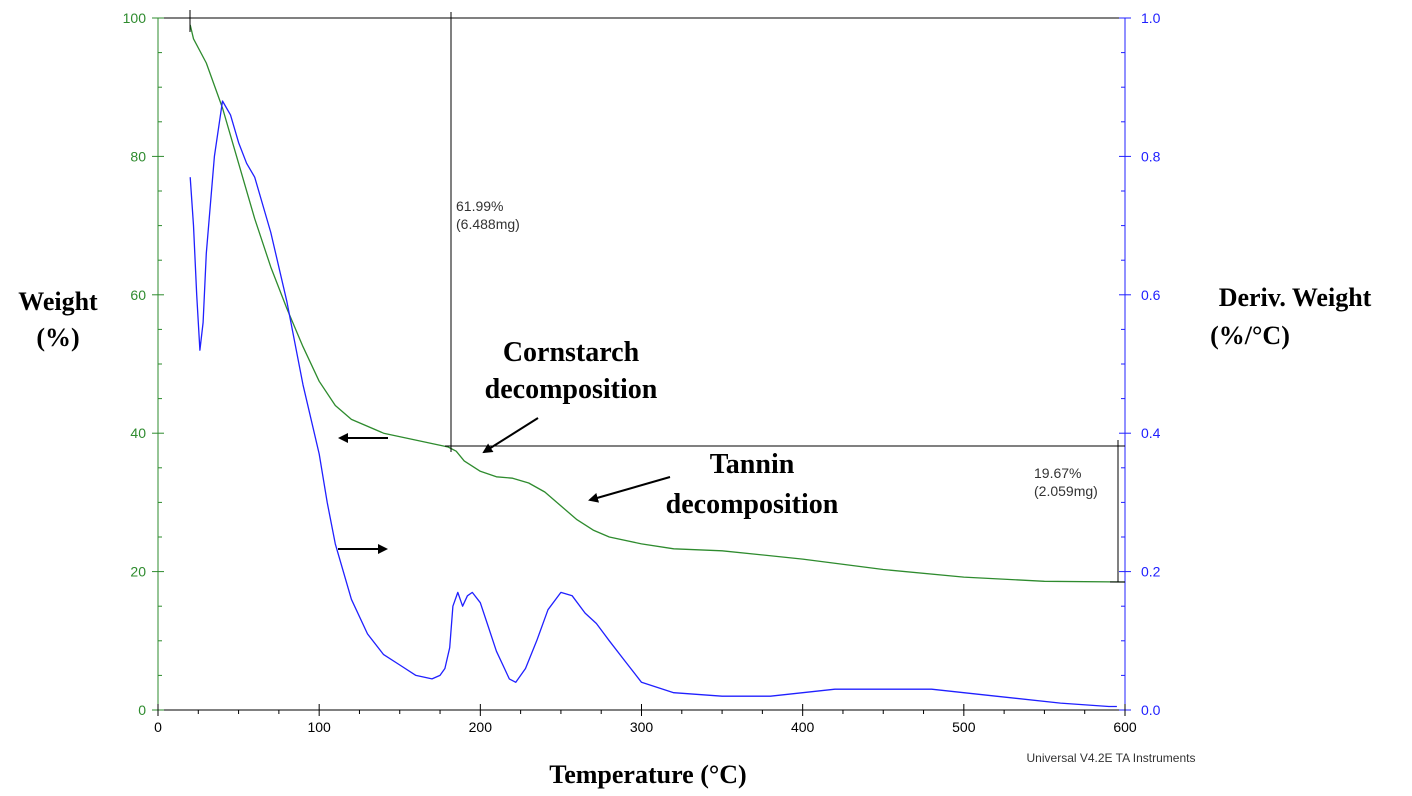 The image size is (1412, 796). I want to click on left-tick-label: 100, so click(135, 18).